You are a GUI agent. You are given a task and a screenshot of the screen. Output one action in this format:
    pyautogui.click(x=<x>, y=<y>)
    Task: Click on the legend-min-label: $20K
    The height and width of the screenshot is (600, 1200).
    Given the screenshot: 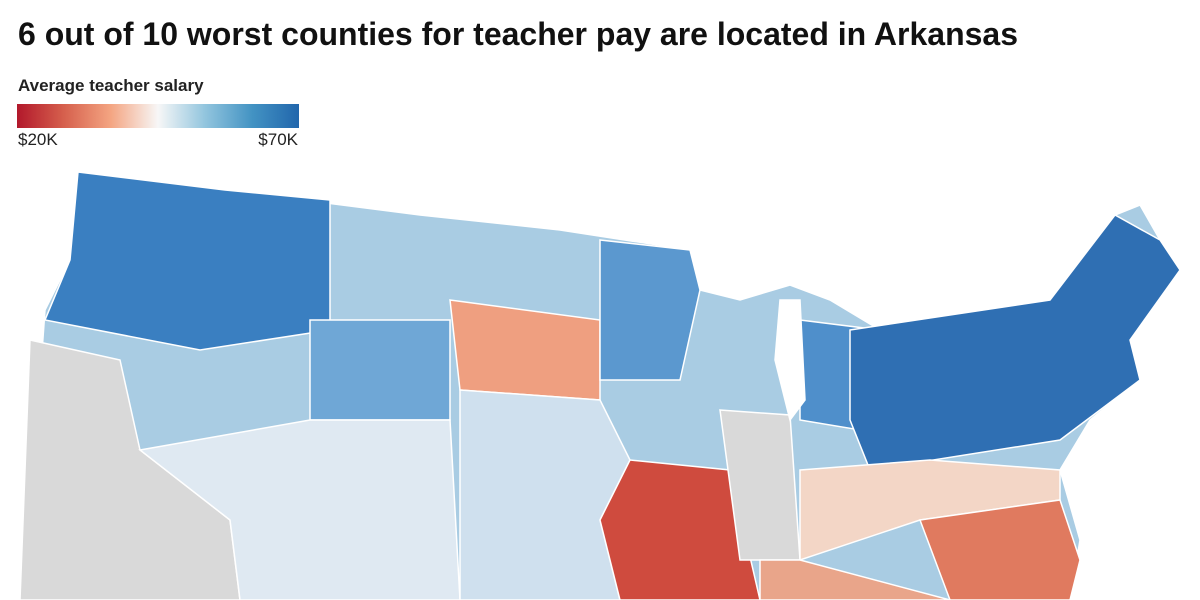 What is the action you would take?
    pyautogui.click(x=38, y=139)
    